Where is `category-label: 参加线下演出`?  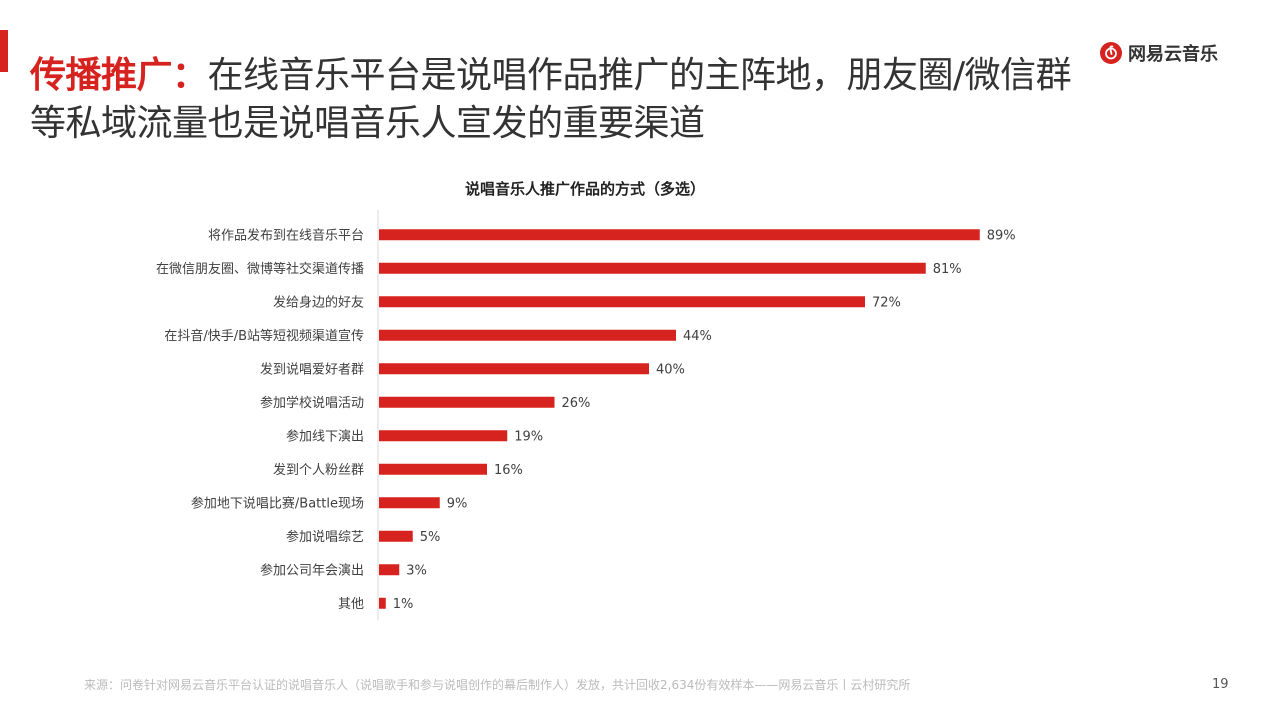 category-label: 参加线下演出 is located at coordinates (325, 436).